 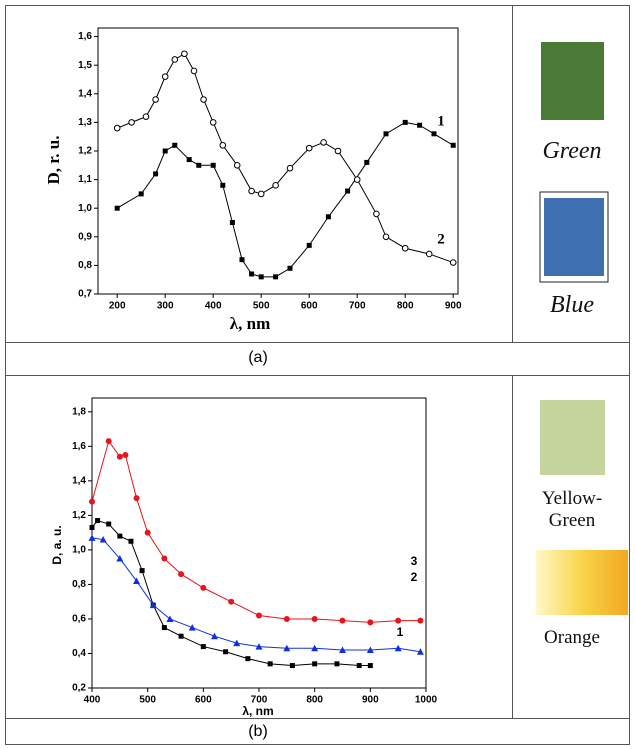 What do you see at coordinates (147, 700) in the screenshot?
I see `x-tick-label: 500` at bounding box center [147, 700].